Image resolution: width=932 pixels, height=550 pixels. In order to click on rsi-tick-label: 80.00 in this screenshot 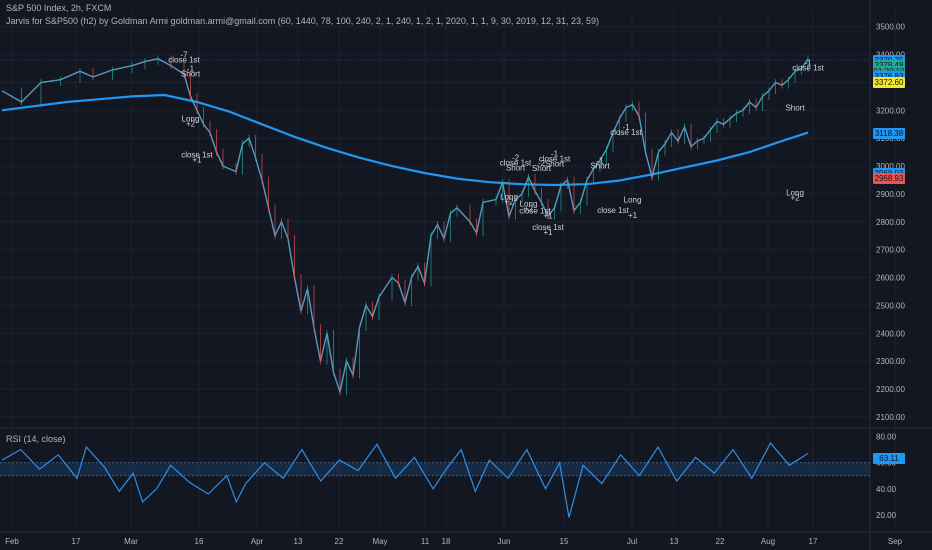, I will do `click(886, 437)`.